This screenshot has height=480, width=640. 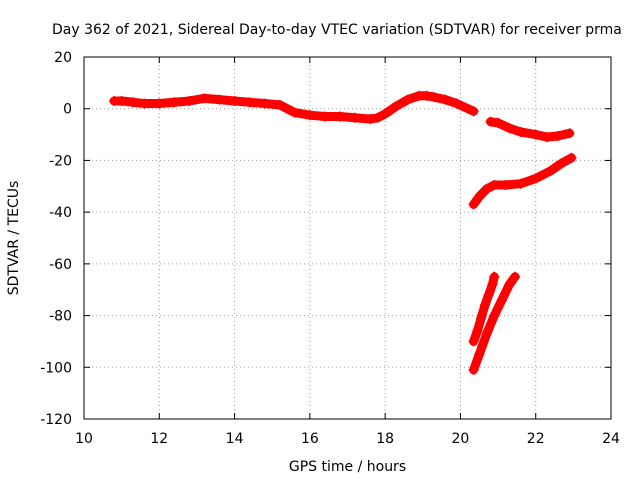 I want to click on y-axis-label: SDTVAR / TECUs, so click(x=14, y=238).